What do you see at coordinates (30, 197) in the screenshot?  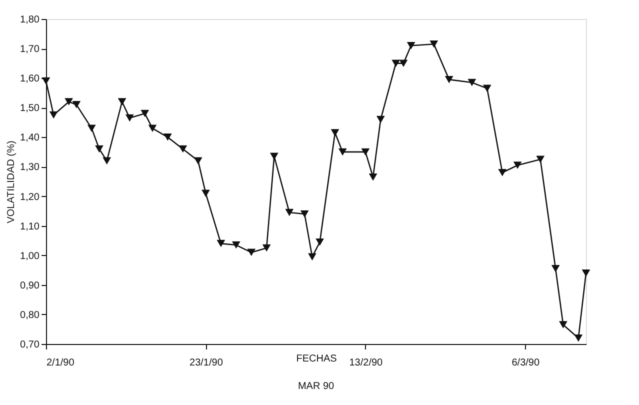 I see `y-tick-label: 1,20` at bounding box center [30, 197].